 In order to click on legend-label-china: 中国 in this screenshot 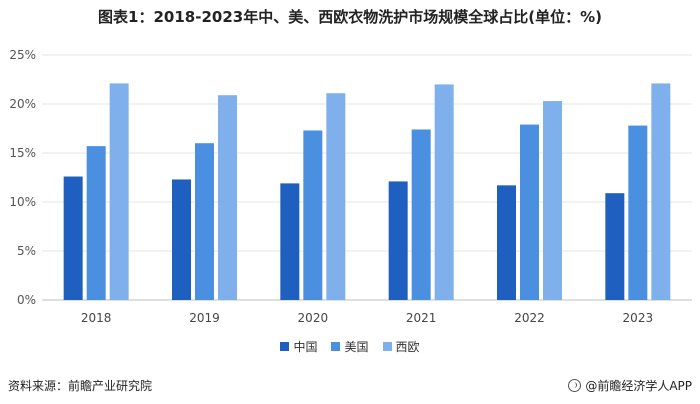, I will do `click(305, 347)`.